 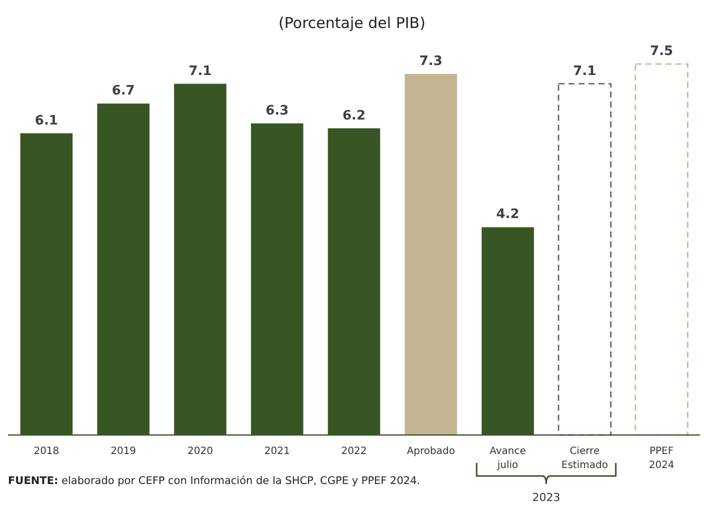 I want to click on chart-title: (Porcentaje del PIB), so click(x=352, y=23).